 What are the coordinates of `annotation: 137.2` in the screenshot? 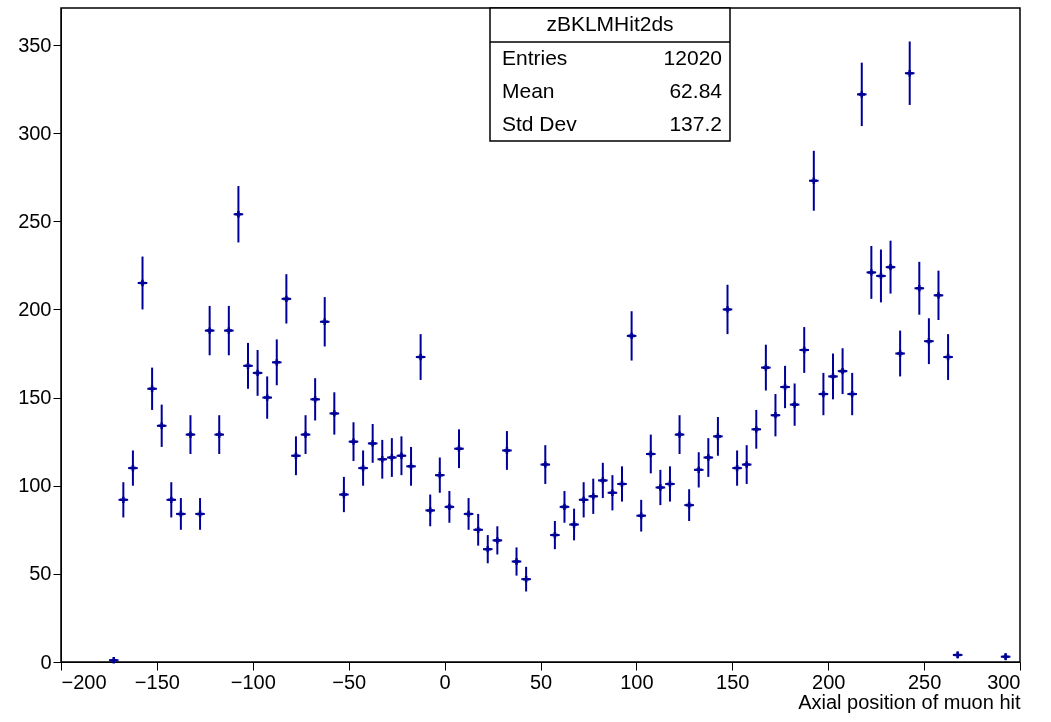 It's located at (695, 123).